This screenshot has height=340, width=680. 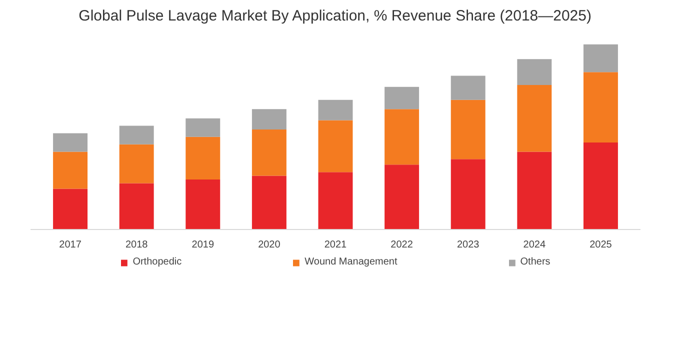 I want to click on x-tick-label: 2017, so click(x=70, y=245).